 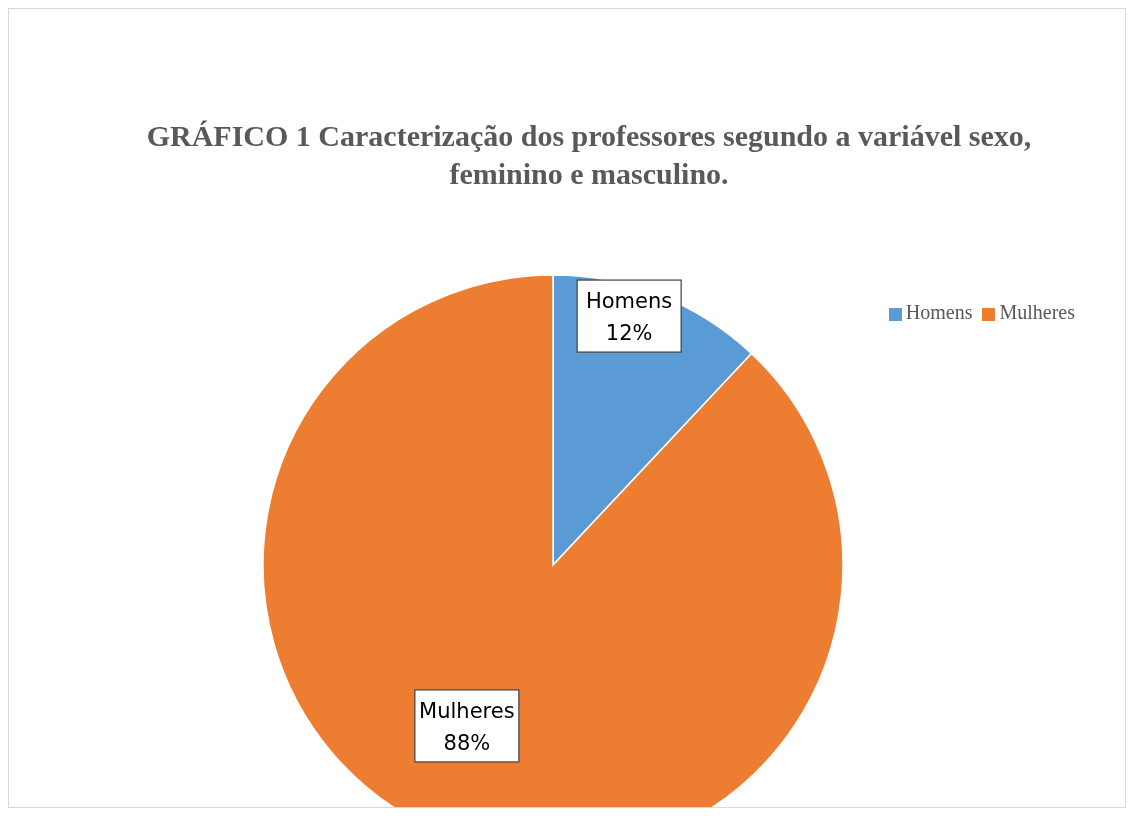 What do you see at coordinates (589, 155) in the screenshot?
I see `chart-title: GRÁFICO 1 Caracterização dos professores segundo a variável sexo, feminino e masculino.` at bounding box center [589, 155].